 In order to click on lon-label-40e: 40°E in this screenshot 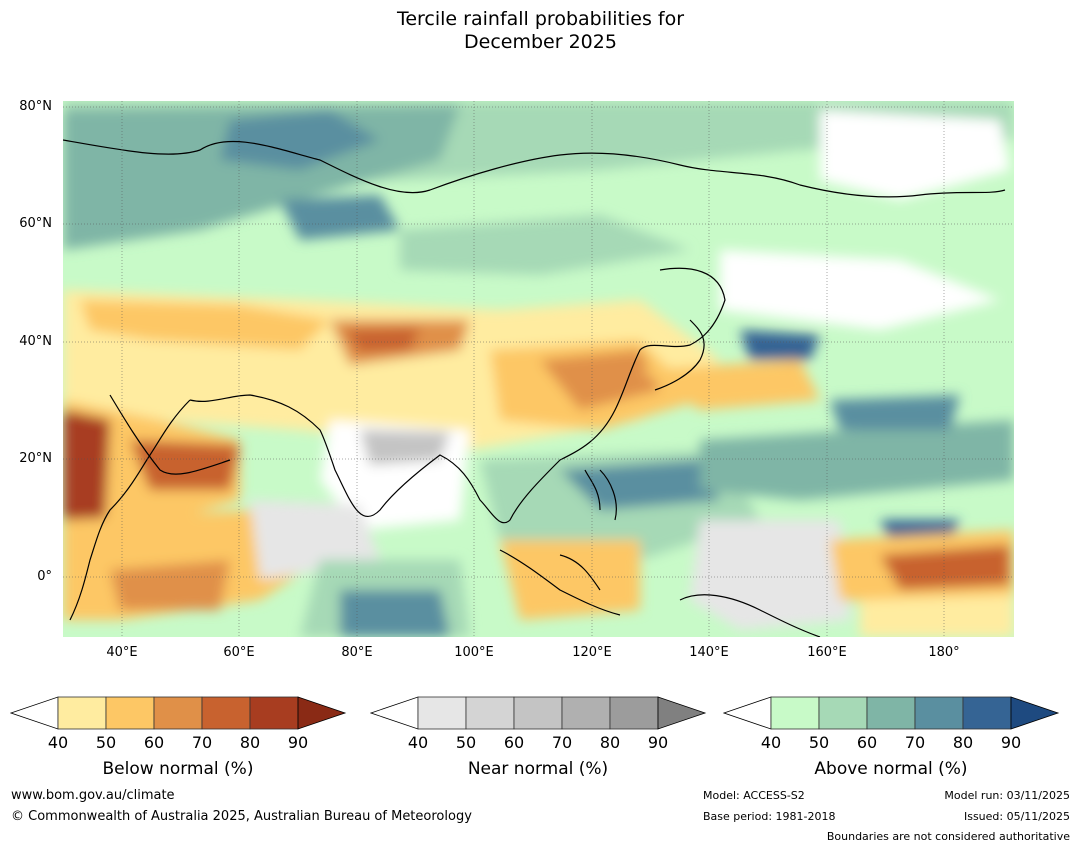, I will do `click(122, 652)`.